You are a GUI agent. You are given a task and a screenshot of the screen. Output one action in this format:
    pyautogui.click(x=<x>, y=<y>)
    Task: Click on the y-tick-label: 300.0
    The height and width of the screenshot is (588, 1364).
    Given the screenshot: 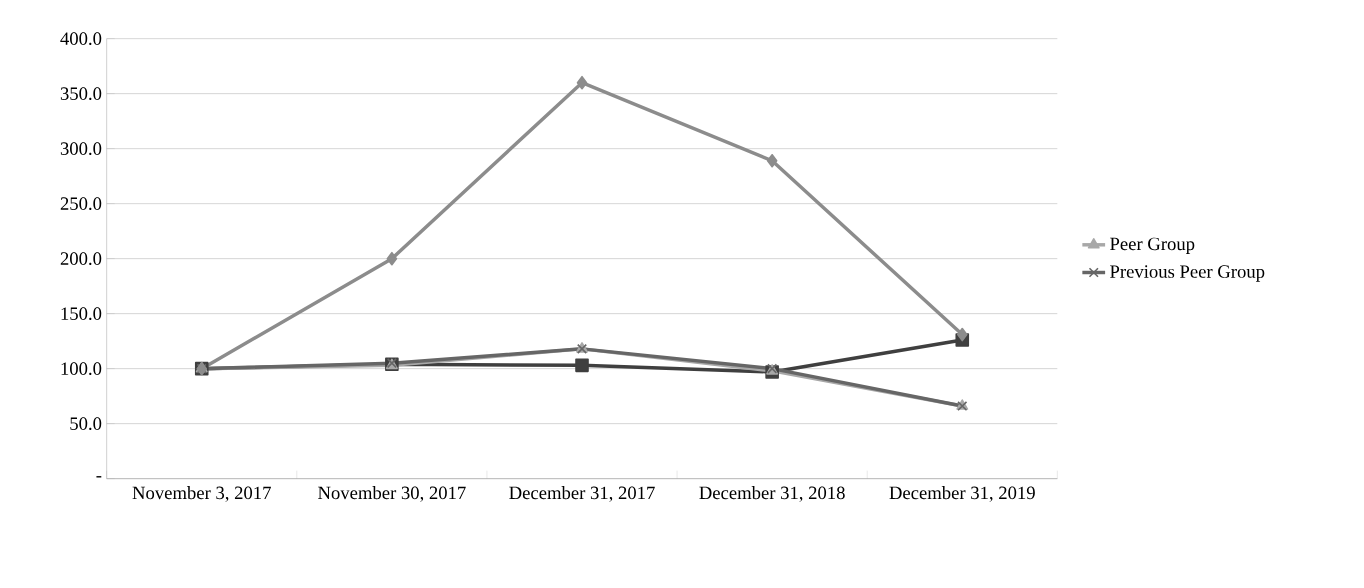 What is the action you would take?
    pyautogui.click(x=81, y=148)
    